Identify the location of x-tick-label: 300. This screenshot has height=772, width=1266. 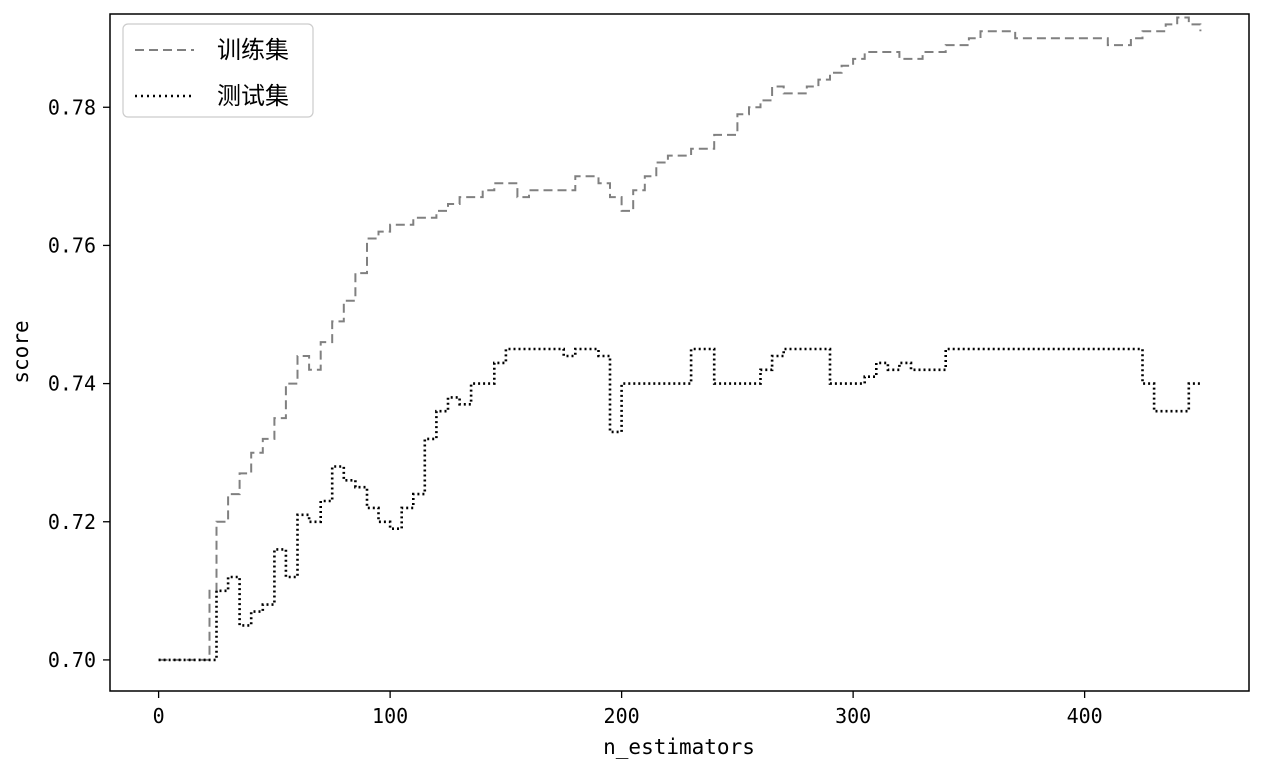
(853, 716).